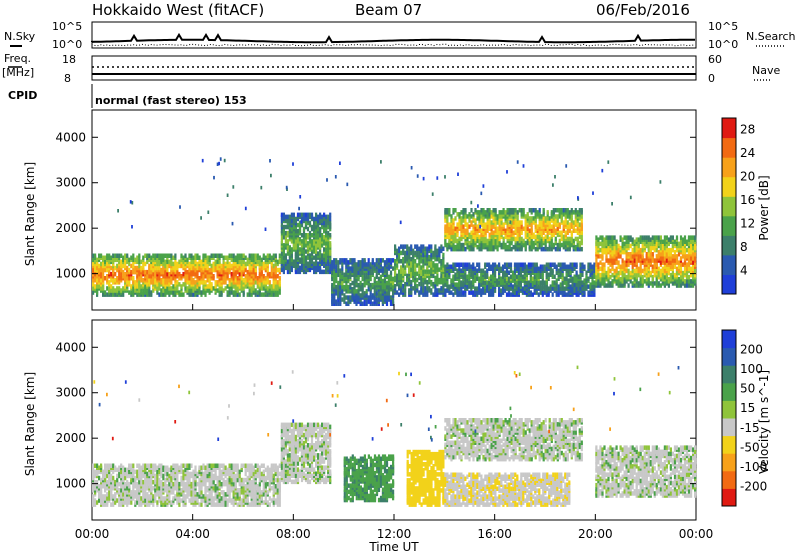 The width and height of the screenshot is (800, 554). What do you see at coordinates (300, 197) in the screenshot?
I see `sparse-echo` at bounding box center [300, 197].